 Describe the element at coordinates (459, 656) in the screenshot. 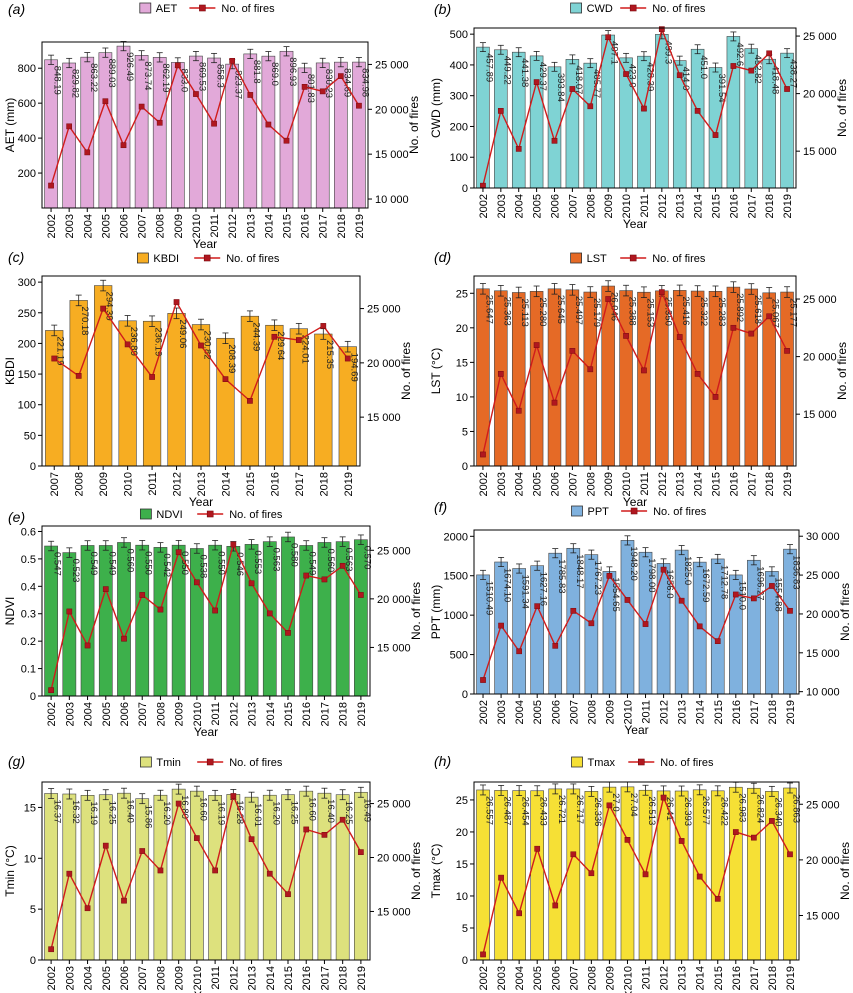

I see `y-tick-label: 500` at that location.